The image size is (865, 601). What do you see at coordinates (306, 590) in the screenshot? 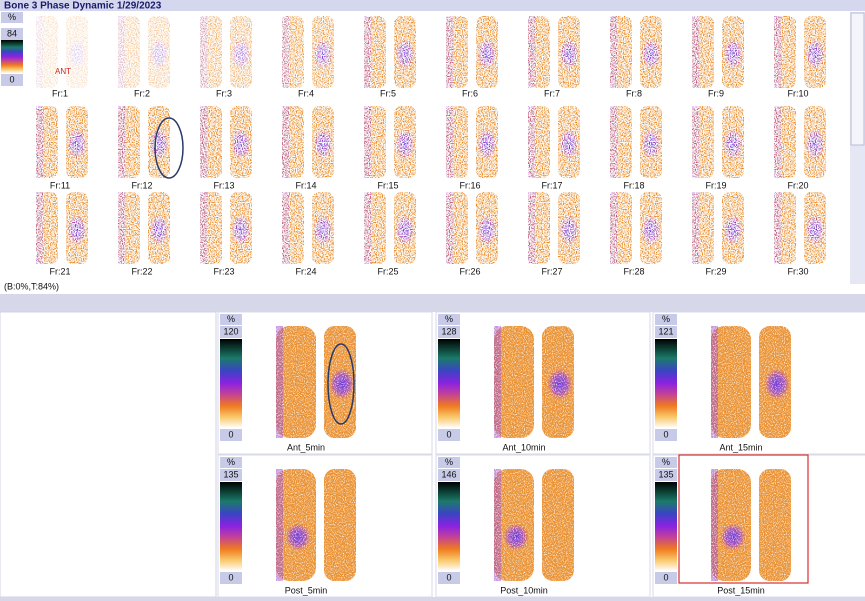
I see `image-label: Post_5min` at bounding box center [306, 590].